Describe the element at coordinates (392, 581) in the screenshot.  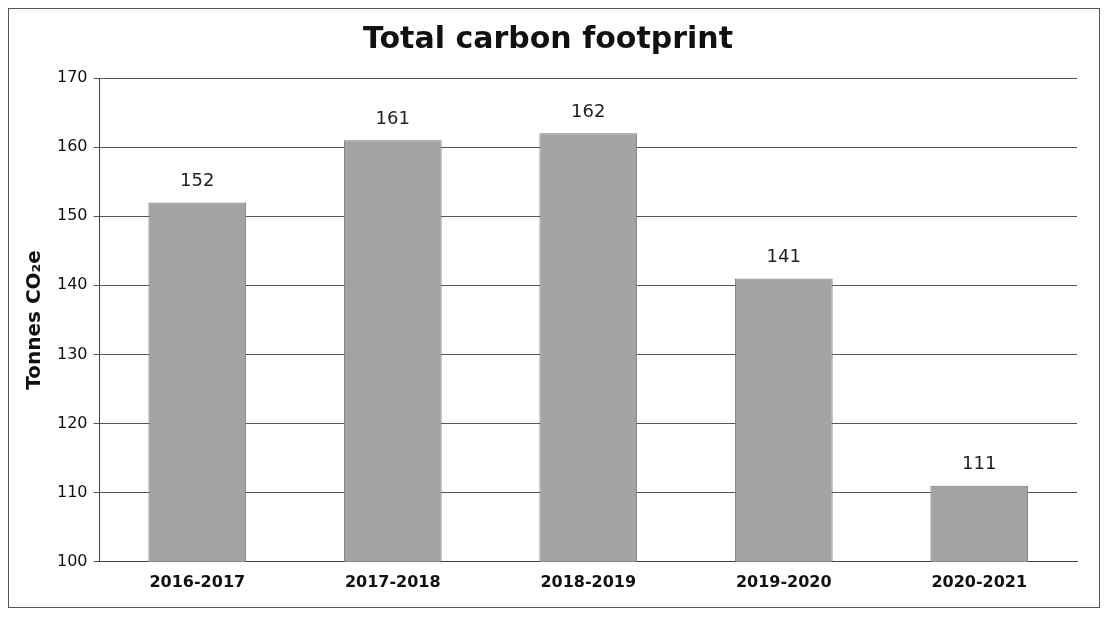
I see `x-tick-label: 2017-2018` at that location.